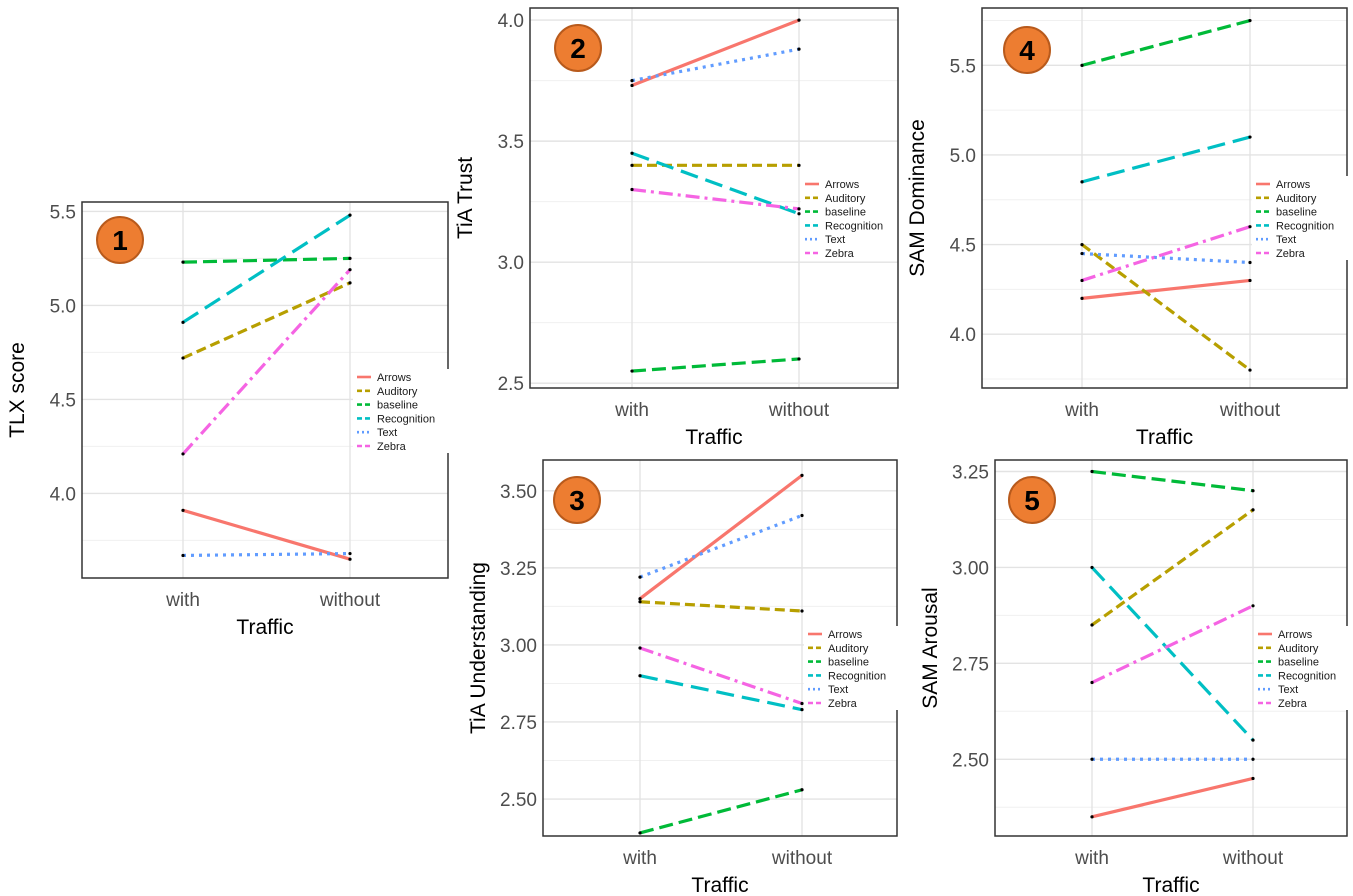 Image resolution: width=1353 pixels, height=896 pixels. Describe the element at coordinates (478, 648) in the screenshot. I see `y-axis-title: TiA Understanding` at that location.